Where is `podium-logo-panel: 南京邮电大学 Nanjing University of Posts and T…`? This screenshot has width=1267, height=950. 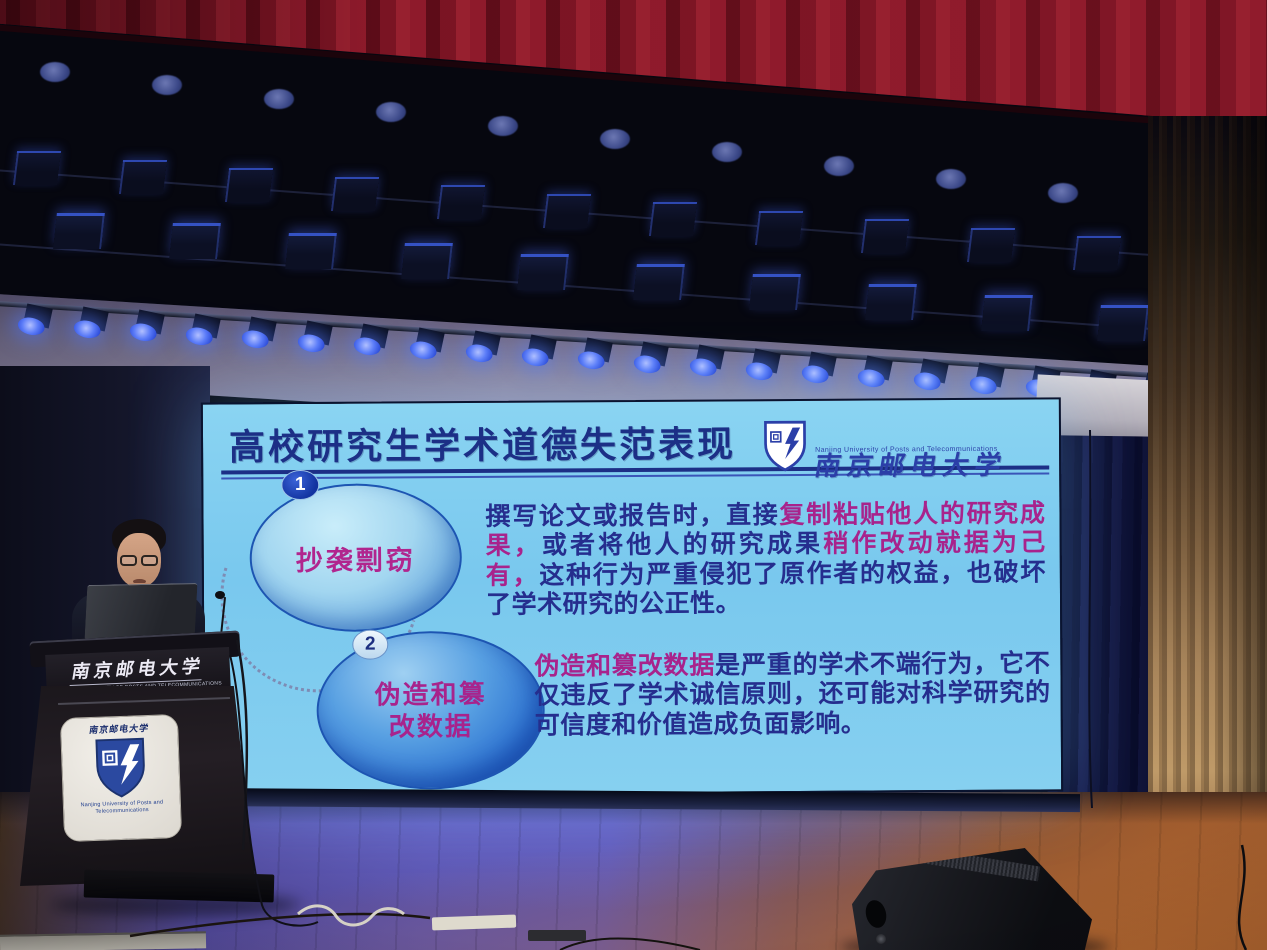 podium-logo-panel: 南京邮电大学 Nanjing University of Posts and T… is located at coordinates (121, 778).